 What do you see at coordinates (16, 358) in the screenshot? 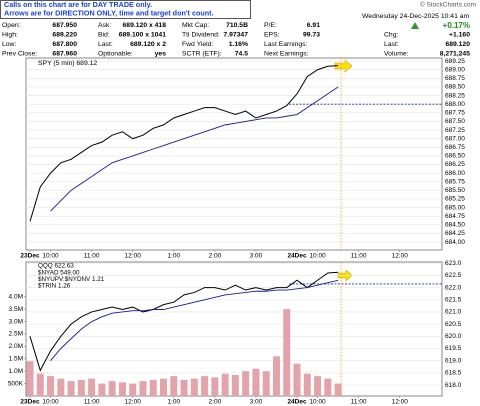
I see `y-tick-label: 1.5M` at bounding box center [16, 358].